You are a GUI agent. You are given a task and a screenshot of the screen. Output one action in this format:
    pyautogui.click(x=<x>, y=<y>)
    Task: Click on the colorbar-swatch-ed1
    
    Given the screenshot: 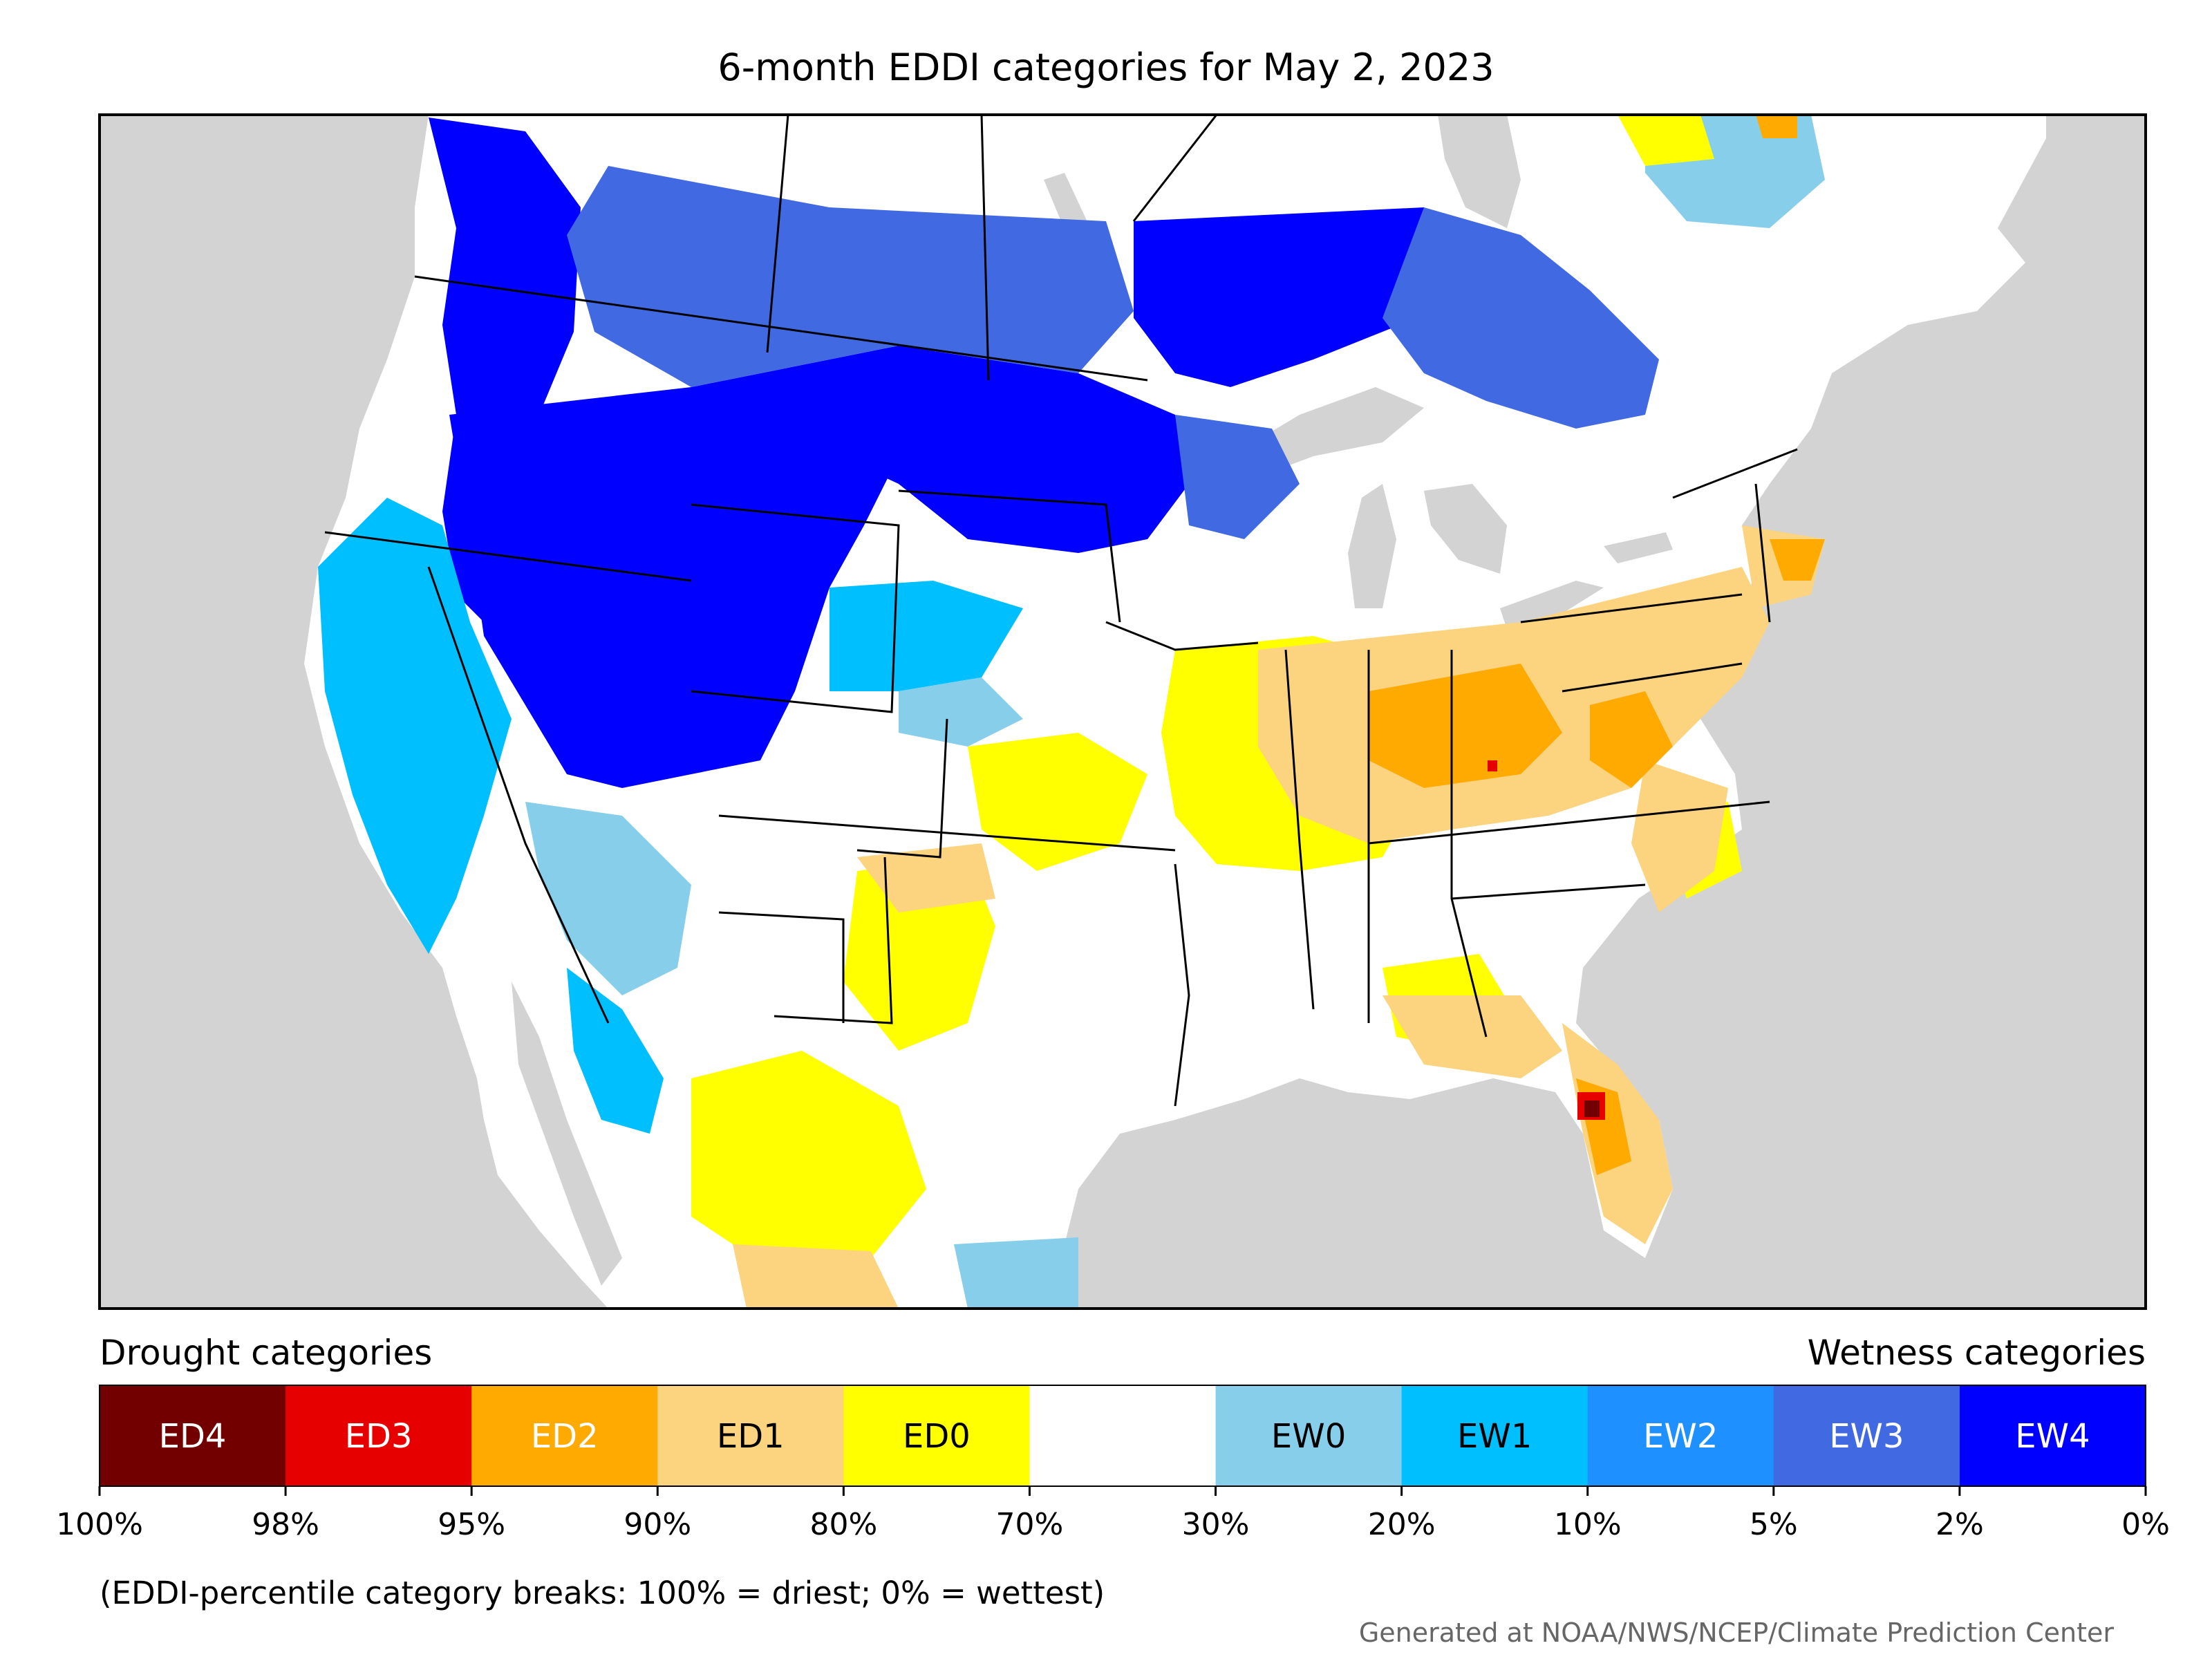 What is the action you would take?
    pyautogui.click(x=751, y=1436)
    